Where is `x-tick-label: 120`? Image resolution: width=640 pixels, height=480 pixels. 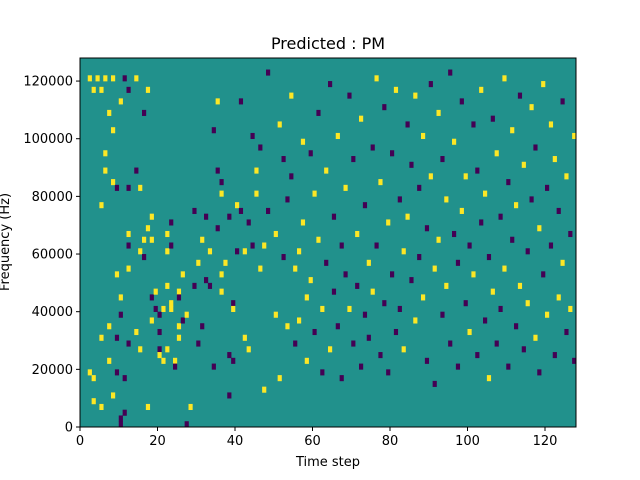 x-tick-label: 120 is located at coordinates (545, 441).